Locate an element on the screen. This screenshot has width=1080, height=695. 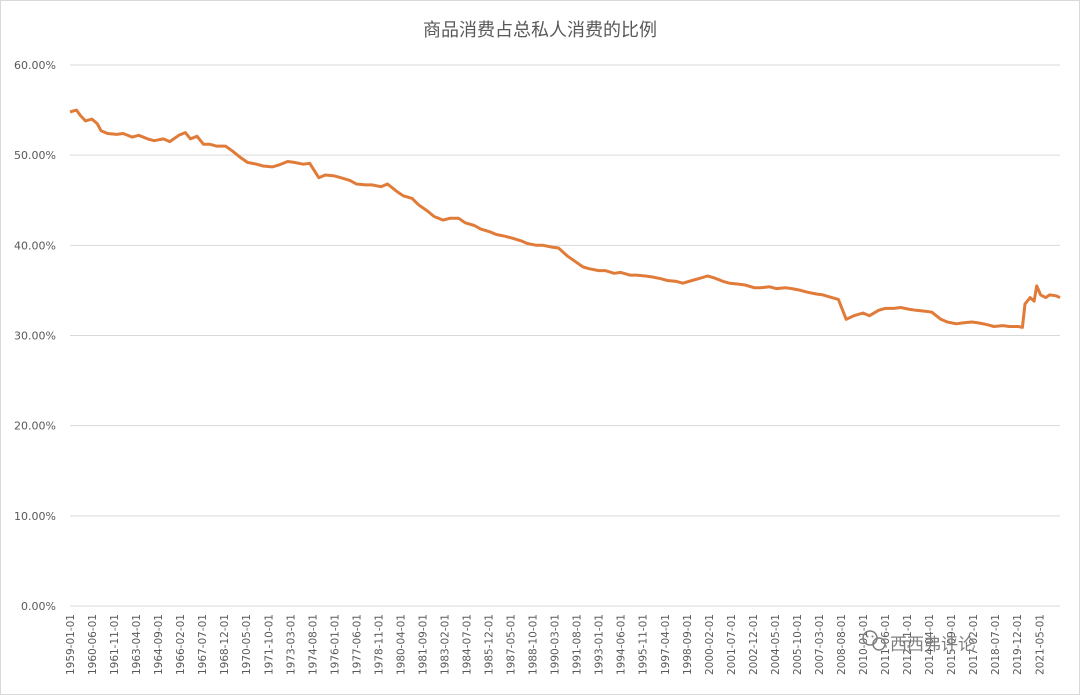
x-tick-label: 1984-07-01 is located at coordinates (468, 644).